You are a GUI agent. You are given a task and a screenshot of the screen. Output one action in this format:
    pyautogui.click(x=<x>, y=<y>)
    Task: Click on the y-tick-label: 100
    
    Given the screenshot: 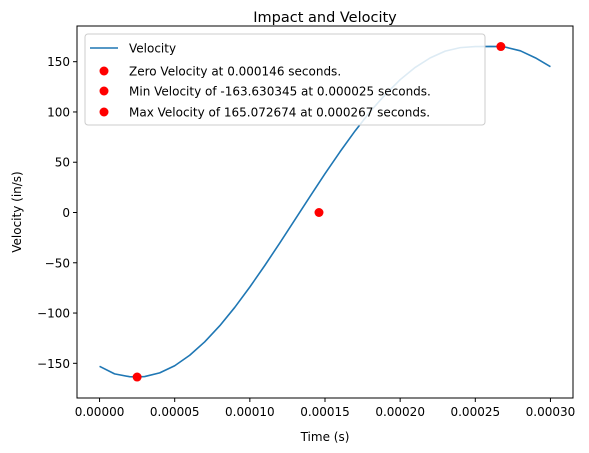 What is the action you would take?
    pyautogui.click(x=58, y=112)
    